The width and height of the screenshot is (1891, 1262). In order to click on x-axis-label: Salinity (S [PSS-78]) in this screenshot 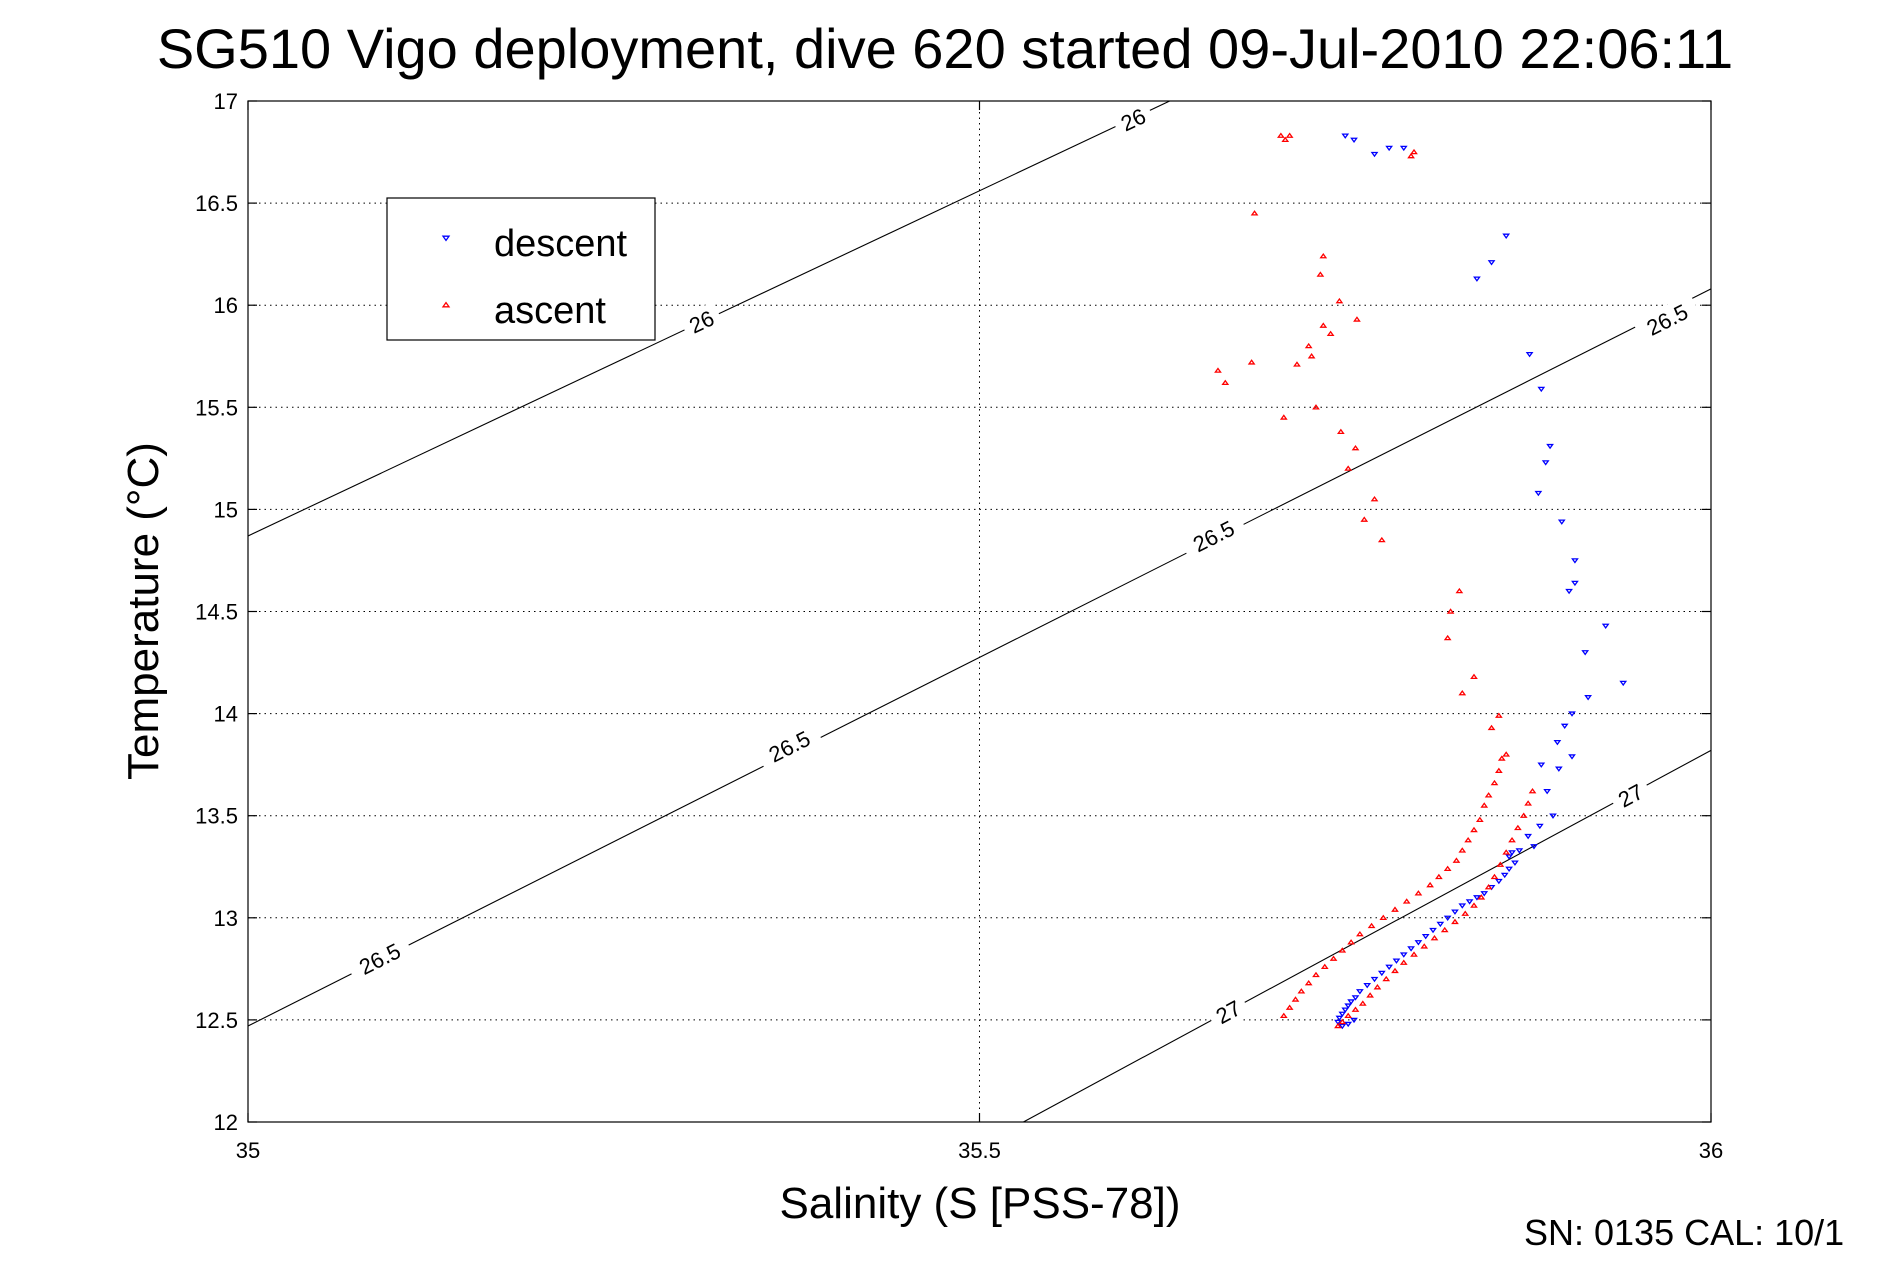, I will do `click(979, 1203)`.